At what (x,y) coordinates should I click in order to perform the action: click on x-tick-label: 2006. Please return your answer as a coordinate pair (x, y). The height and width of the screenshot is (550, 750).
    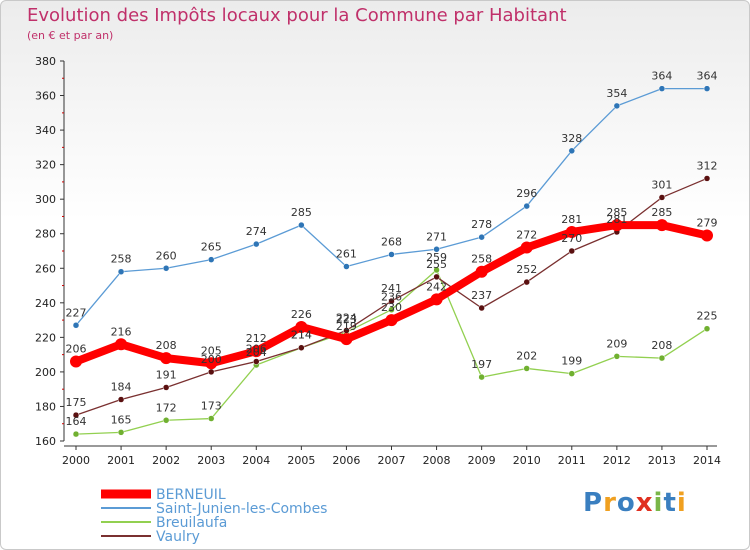
    Looking at the image, I should click on (346, 460).